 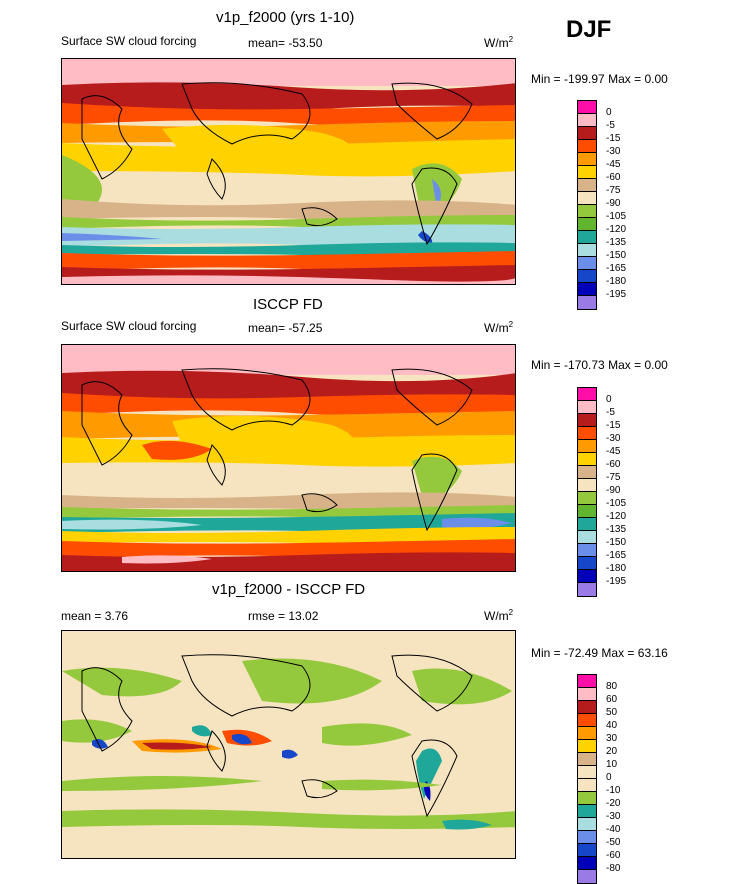 I want to click on panel-1-variable-label: Surface SW cloud forcing, so click(x=129, y=41).